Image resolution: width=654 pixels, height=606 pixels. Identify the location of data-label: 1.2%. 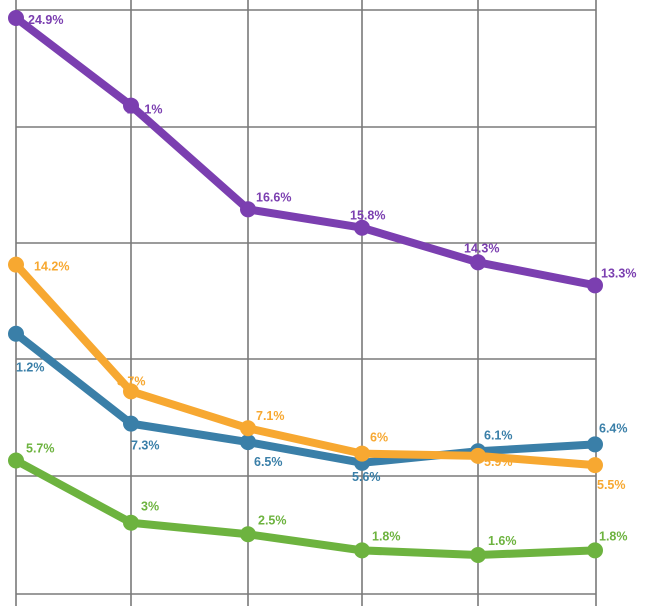
(30, 368).